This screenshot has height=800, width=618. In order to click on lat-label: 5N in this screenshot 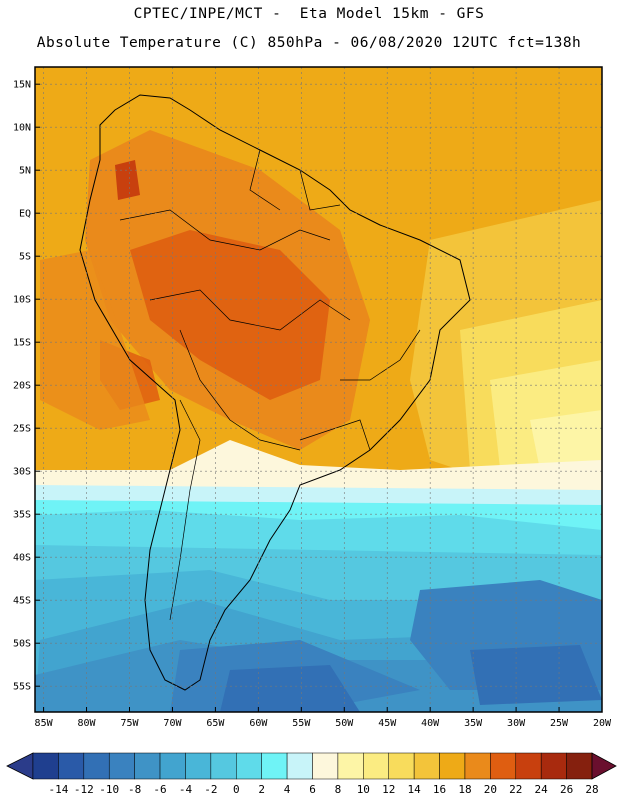, I will do `click(25, 171)`.